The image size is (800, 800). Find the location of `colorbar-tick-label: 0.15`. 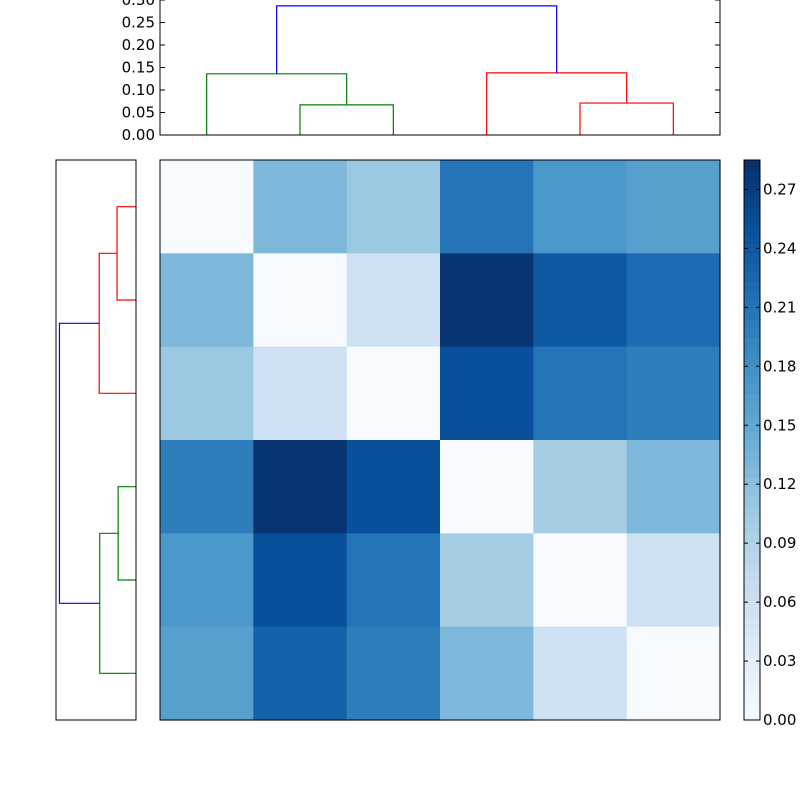

colorbar-tick-label: 0.15 is located at coordinates (779, 425).